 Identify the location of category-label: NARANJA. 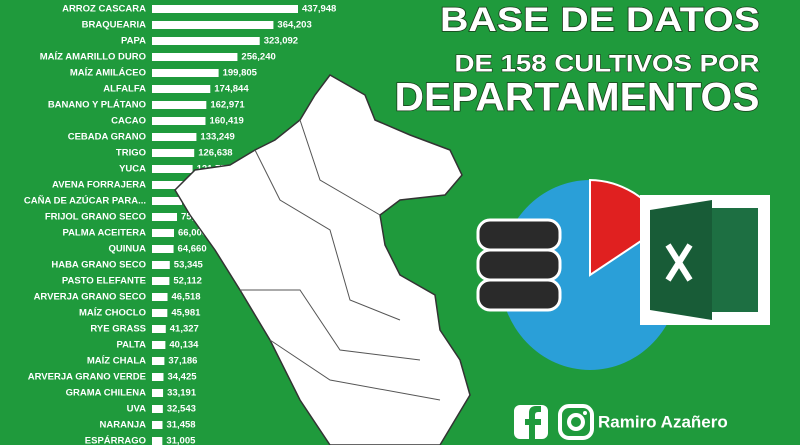
(123, 425).